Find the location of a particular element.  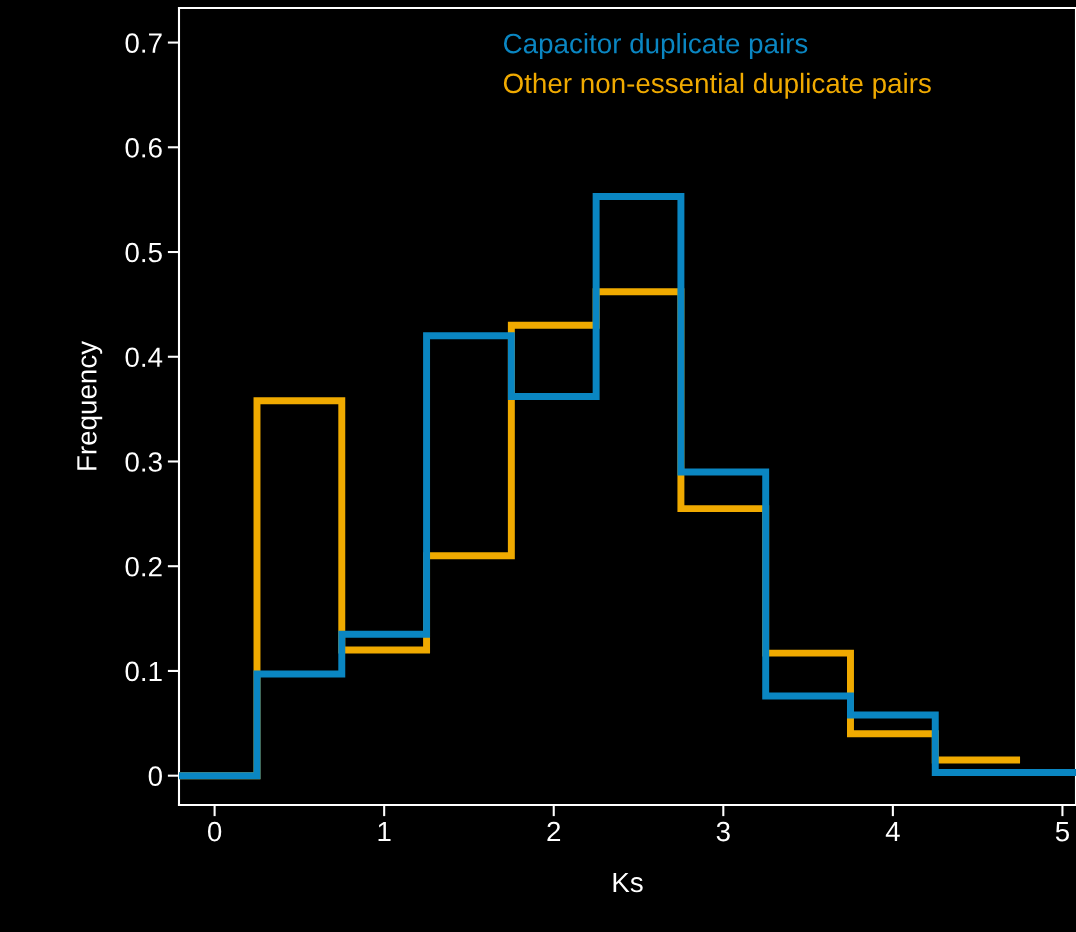

y-tick-label: 0.2 is located at coordinates (143, 566).